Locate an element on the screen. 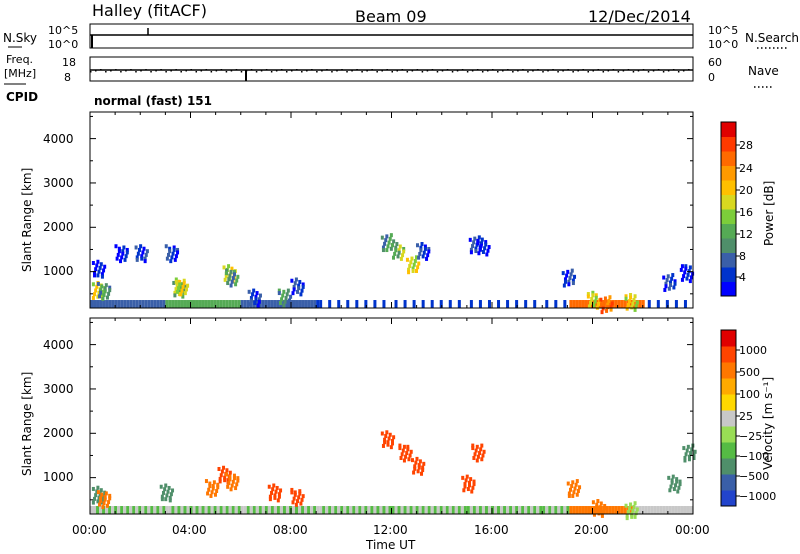  power-colorbar-cells is located at coordinates (728, 209).